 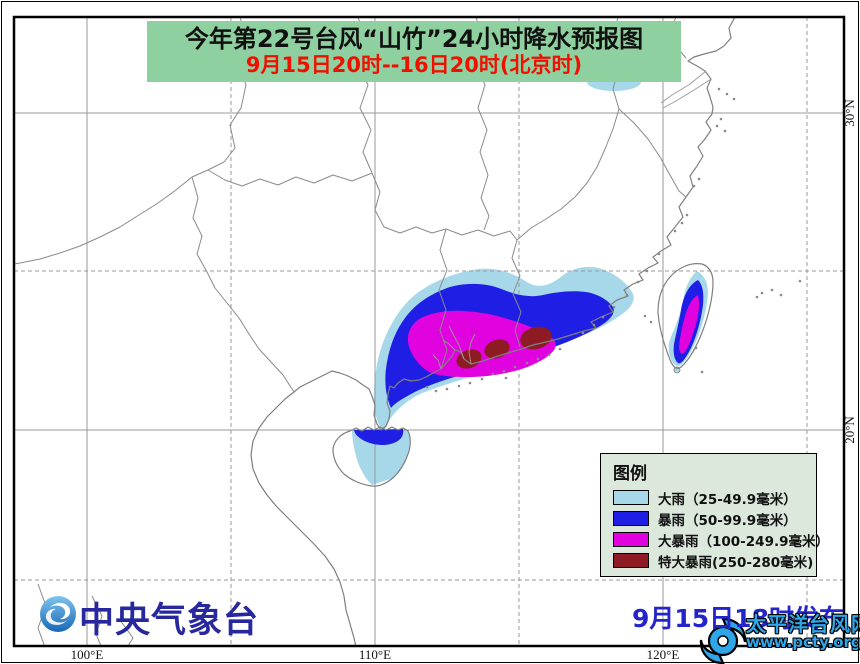 I want to click on agency-branding: 中央气象台, so click(x=146, y=617).